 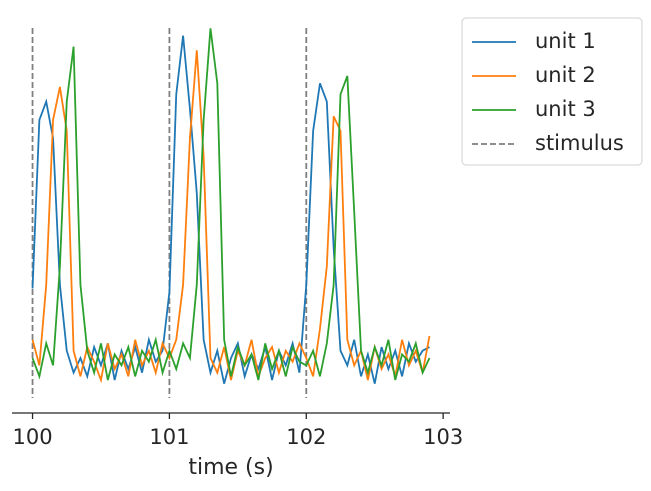 What do you see at coordinates (552, 91) in the screenshot?
I see `legend-box` at bounding box center [552, 91].